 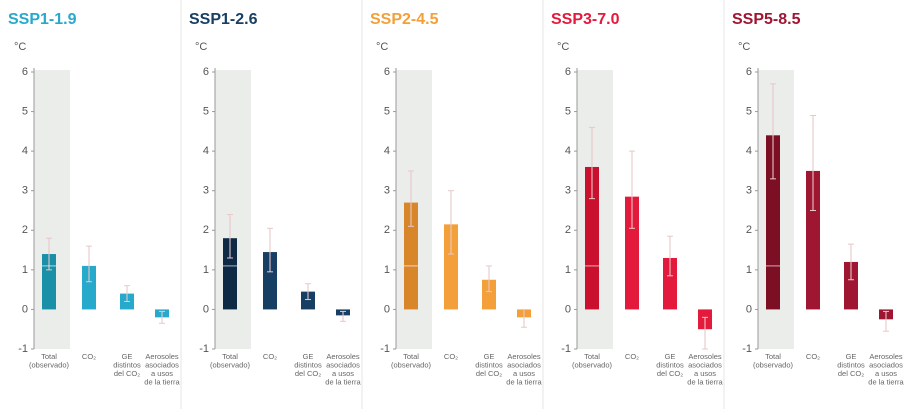 I want to click on panel-title: SSP5-8.5, so click(x=766, y=19).